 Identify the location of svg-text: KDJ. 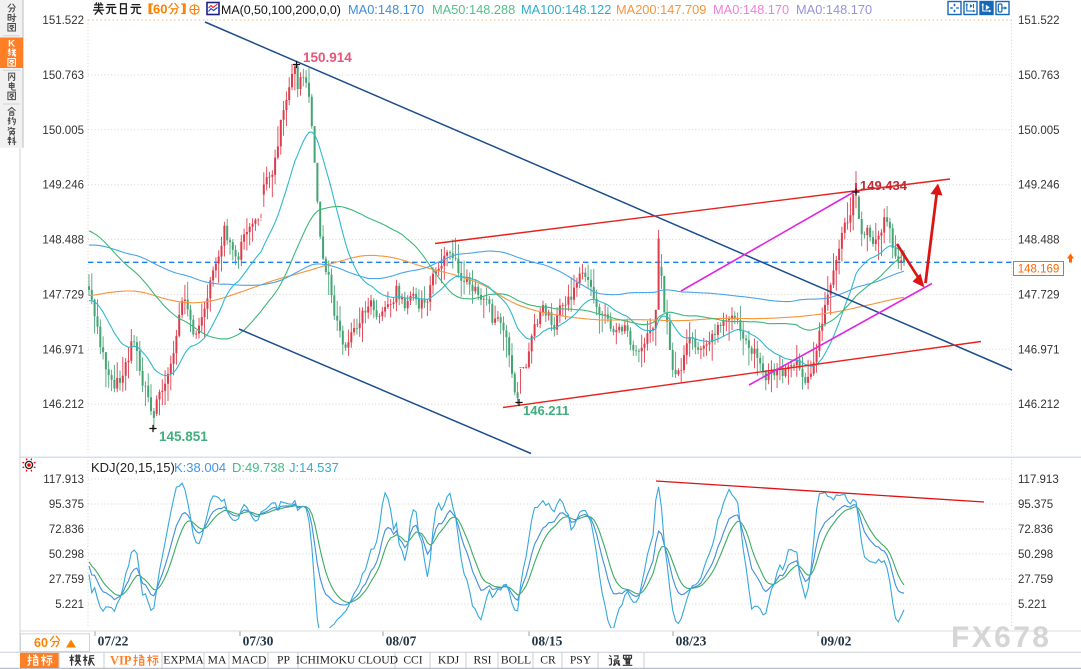
(449, 660).